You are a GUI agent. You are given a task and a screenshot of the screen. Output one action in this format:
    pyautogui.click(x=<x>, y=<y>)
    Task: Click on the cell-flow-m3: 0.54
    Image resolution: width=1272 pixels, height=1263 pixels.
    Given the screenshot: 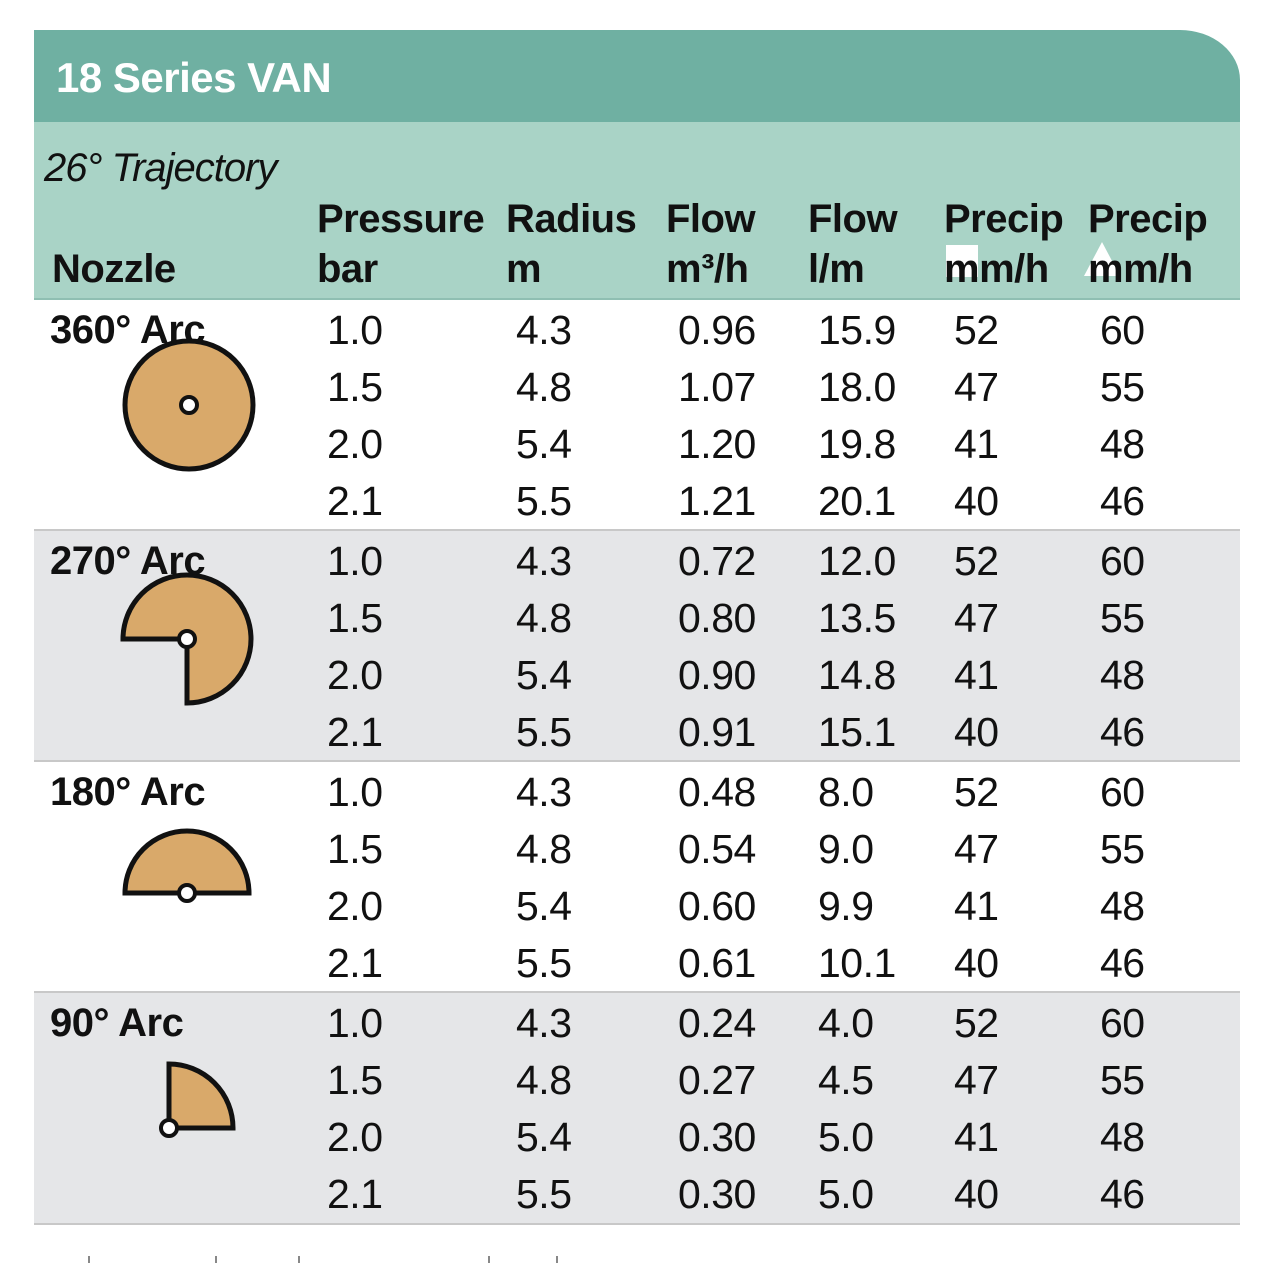 What is the action you would take?
    pyautogui.click(x=717, y=849)
    